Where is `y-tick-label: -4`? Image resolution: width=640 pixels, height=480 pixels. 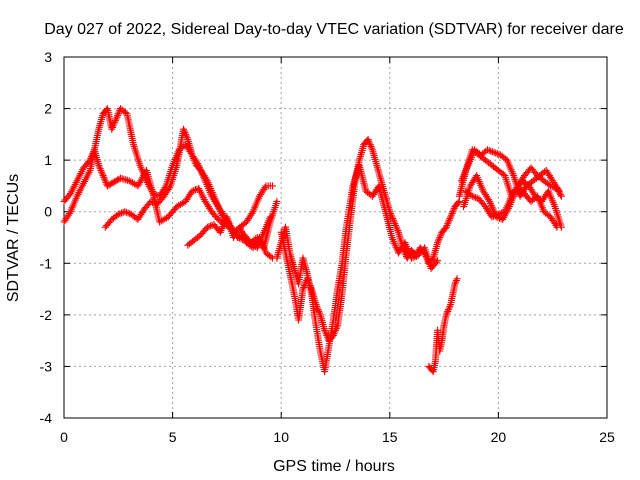
y-tick-label: -4 is located at coordinates (46, 418).